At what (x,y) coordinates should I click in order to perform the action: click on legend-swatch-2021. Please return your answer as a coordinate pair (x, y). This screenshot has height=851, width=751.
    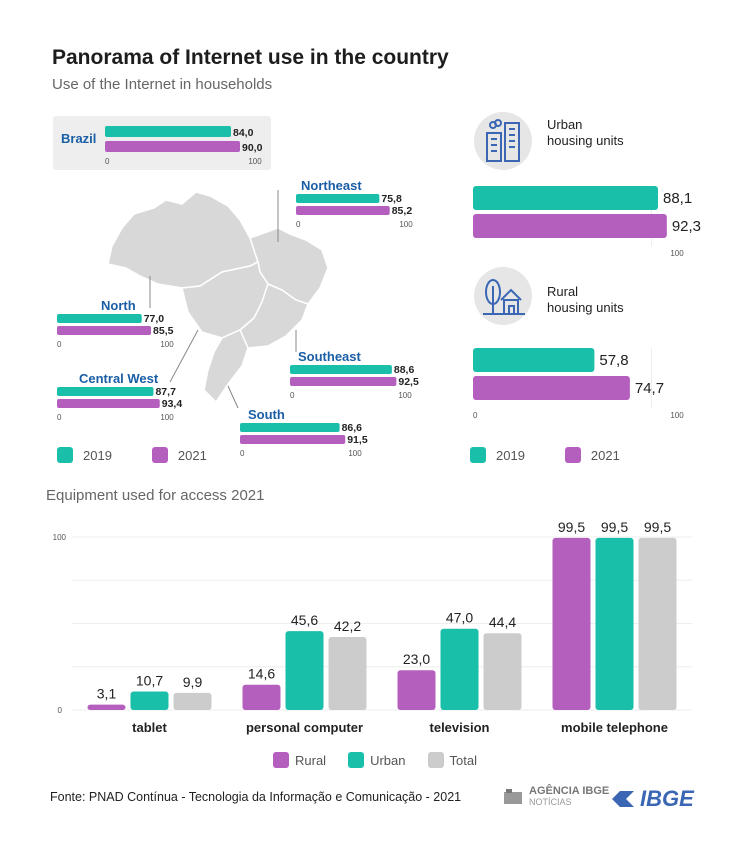
    Looking at the image, I should click on (159, 455).